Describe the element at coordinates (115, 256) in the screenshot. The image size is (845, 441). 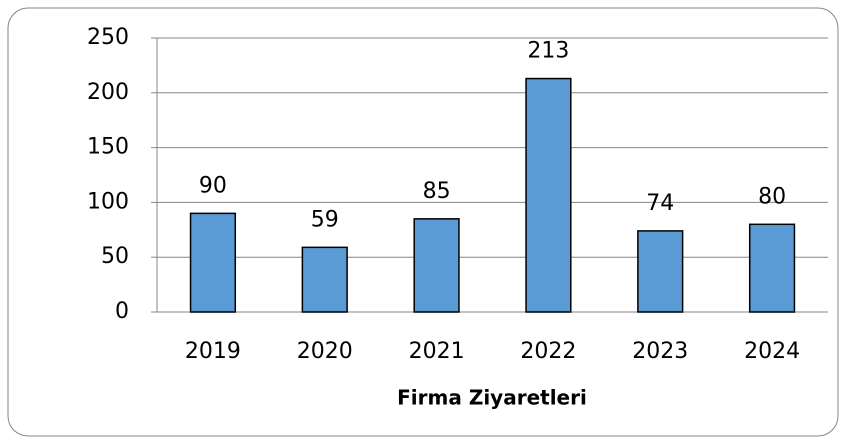
I see `y-tick-label: 50` at that location.